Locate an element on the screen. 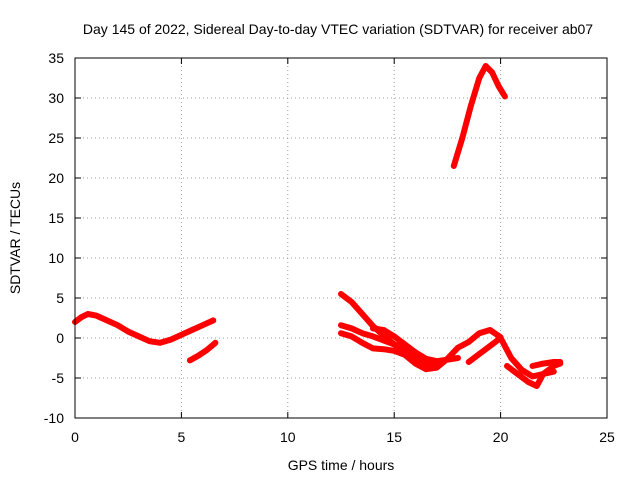 This screenshot has width=640, height=480. x-tick-label: 0 is located at coordinates (75, 437).